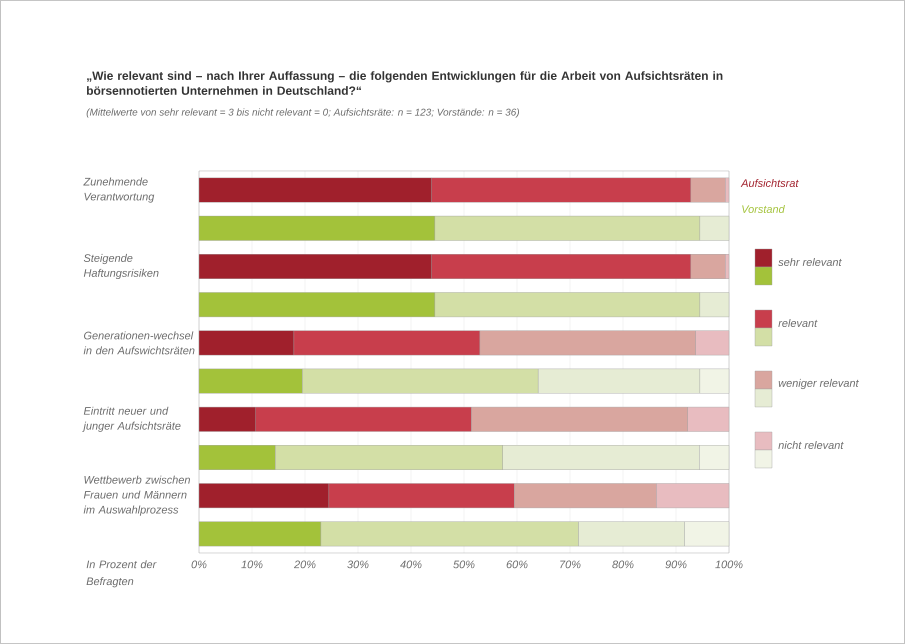  Describe the element at coordinates (818, 384) in the screenshot. I see `legend-label: weniger relevant` at that location.